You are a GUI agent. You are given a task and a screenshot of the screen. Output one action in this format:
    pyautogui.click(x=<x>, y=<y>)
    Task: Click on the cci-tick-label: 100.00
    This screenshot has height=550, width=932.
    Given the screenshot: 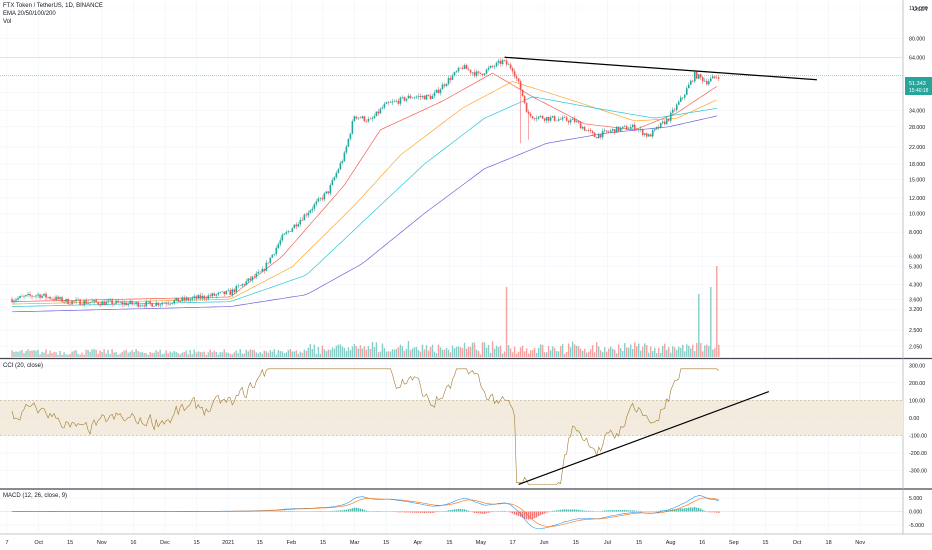 What is the action you would take?
    pyautogui.click(x=917, y=401)
    